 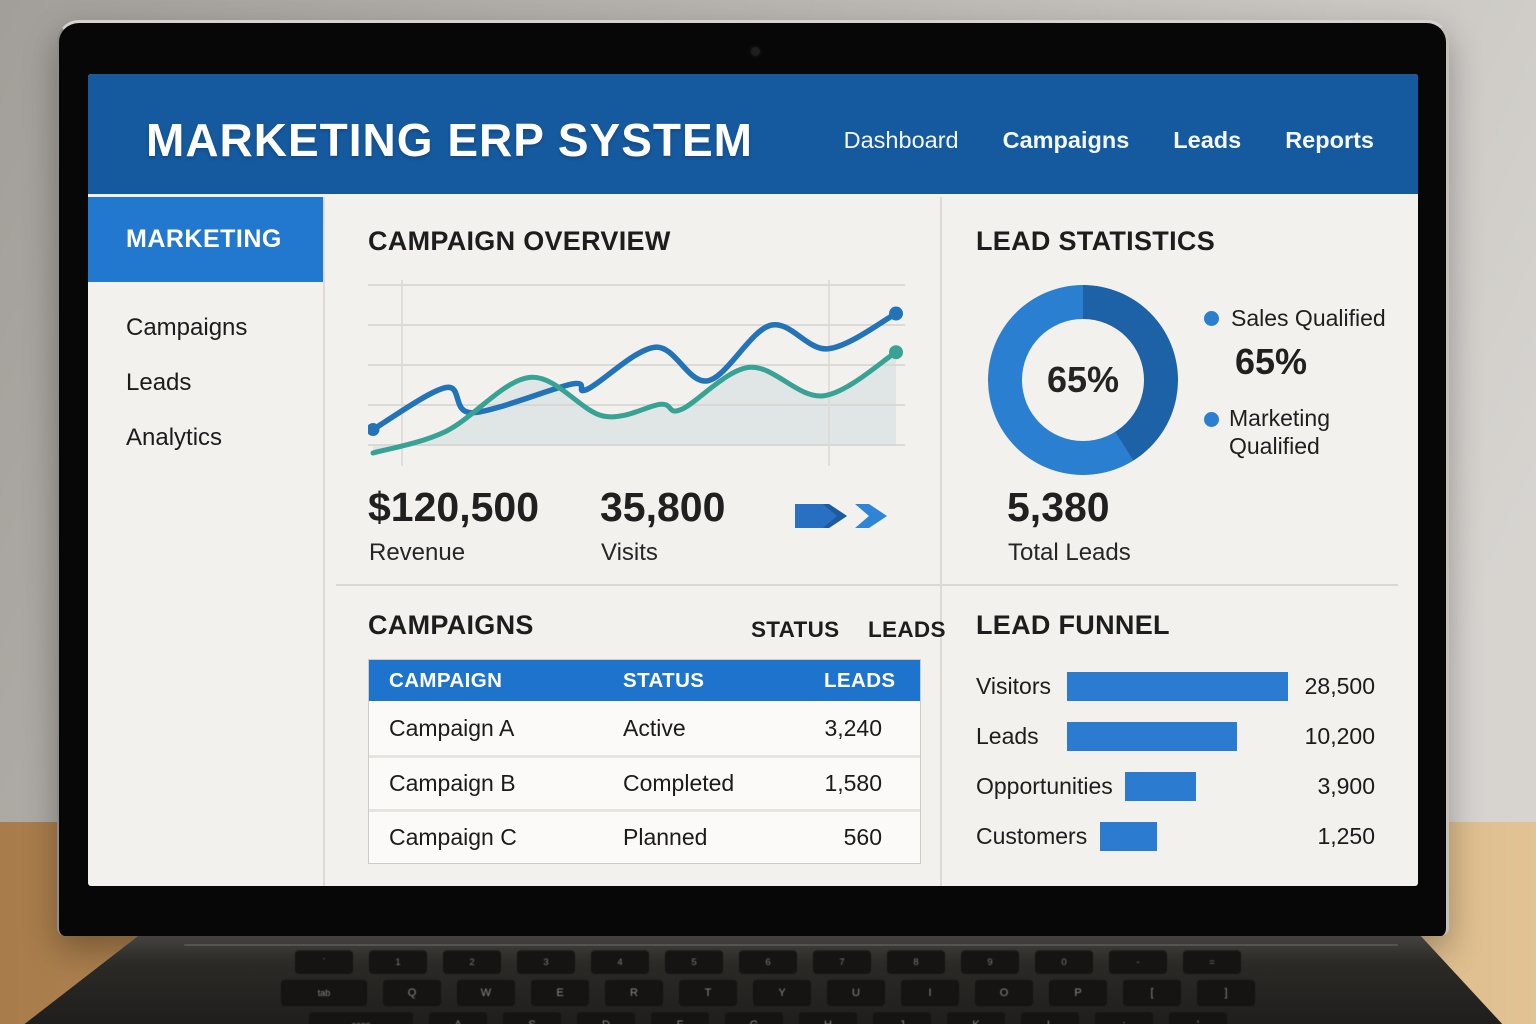 I want to click on table-cell: Campaign C, so click(x=453, y=837).